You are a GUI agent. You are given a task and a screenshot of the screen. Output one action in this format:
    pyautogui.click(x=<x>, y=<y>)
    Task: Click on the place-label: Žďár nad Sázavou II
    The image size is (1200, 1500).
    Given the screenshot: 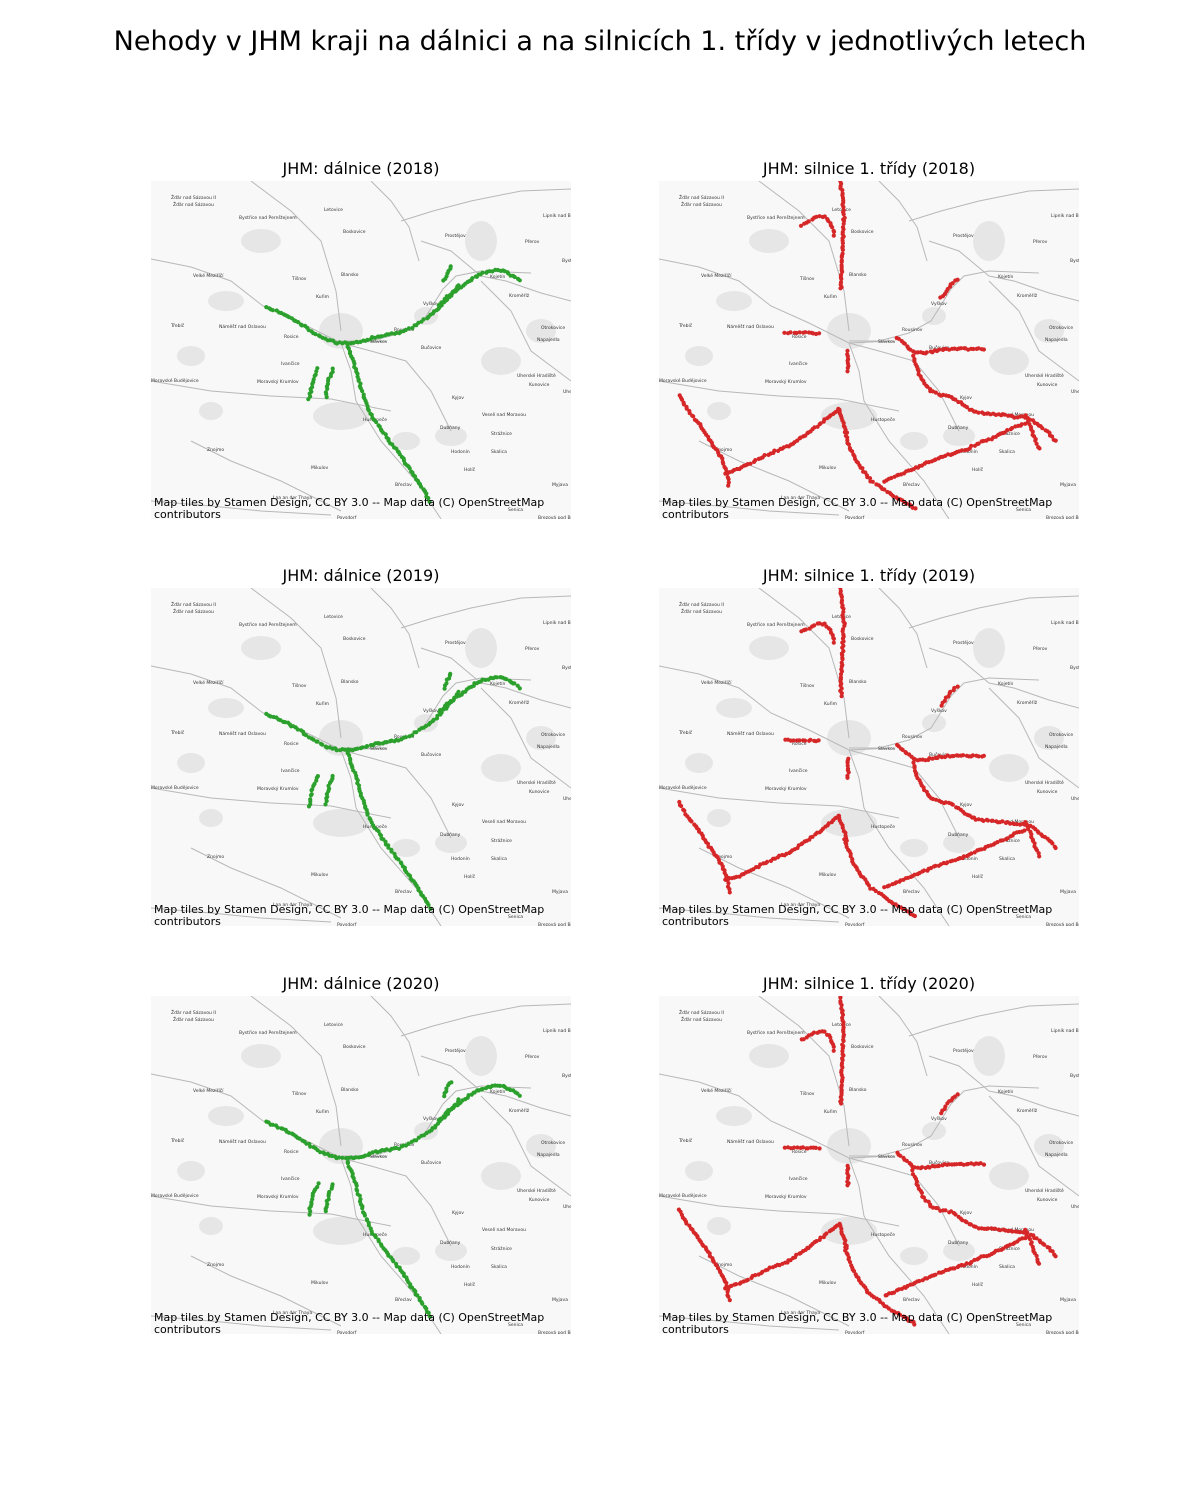 What is the action you would take?
    pyautogui.click(x=701, y=604)
    